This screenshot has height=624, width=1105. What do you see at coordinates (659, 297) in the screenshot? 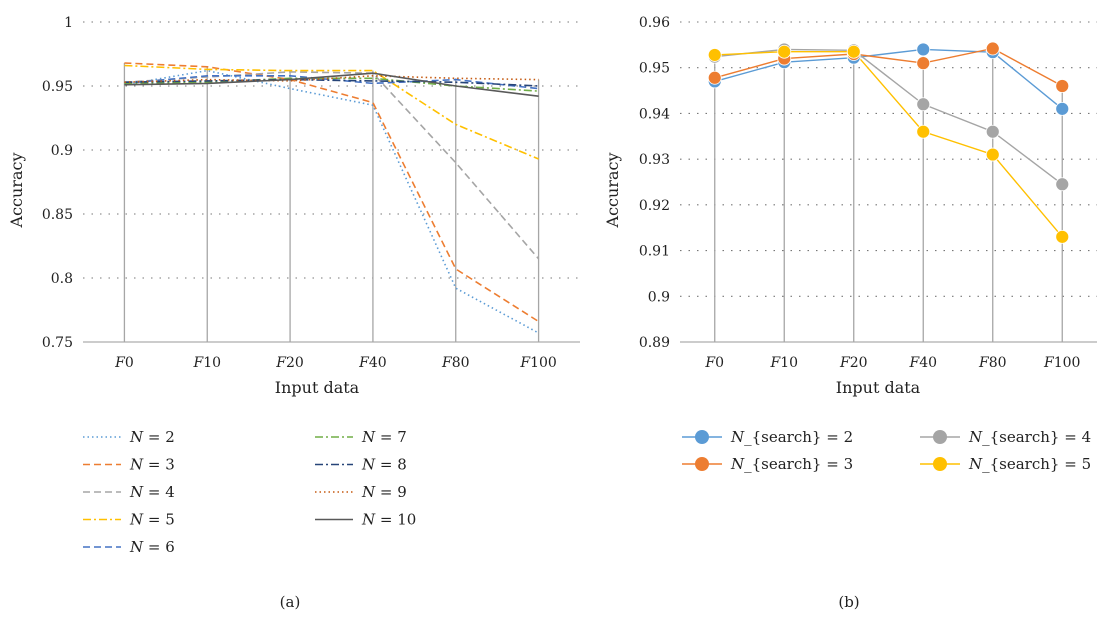
I see `b-y-tick-label: 0.9` at bounding box center [659, 297].